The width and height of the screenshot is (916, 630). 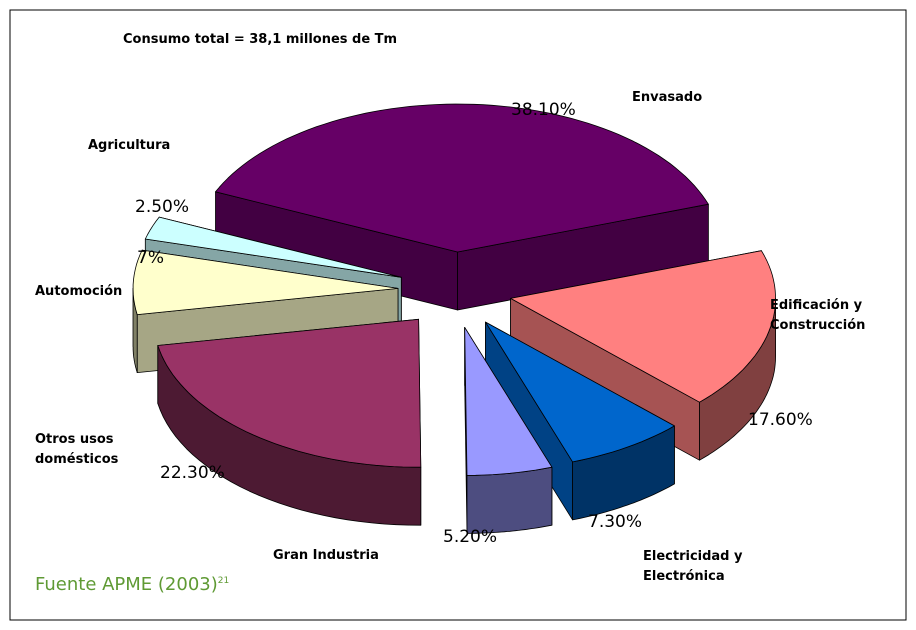 What do you see at coordinates (77, 449) in the screenshot?
I see `category-label: Otros usos domésticos` at bounding box center [77, 449].